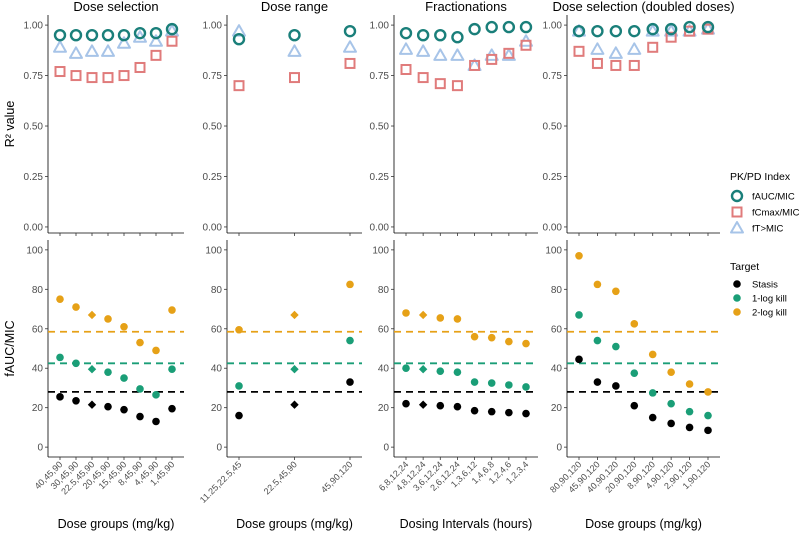 This screenshot has width=800, height=533. What do you see at coordinates (768, 229) in the screenshot?
I see `legend-label-ft-mic: fT>MIC` at bounding box center [768, 229].